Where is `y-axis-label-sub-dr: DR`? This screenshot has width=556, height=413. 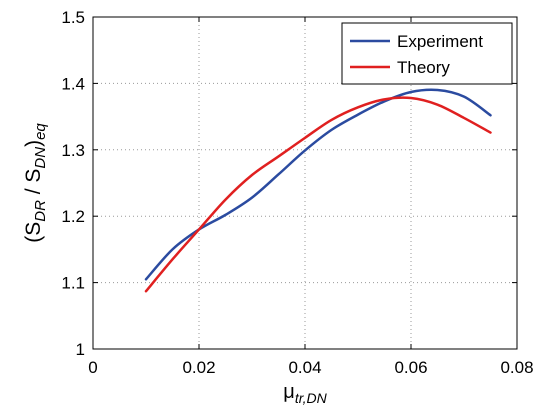 y-axis-label-sub-dr: DR is located at coordinates (40, 211).